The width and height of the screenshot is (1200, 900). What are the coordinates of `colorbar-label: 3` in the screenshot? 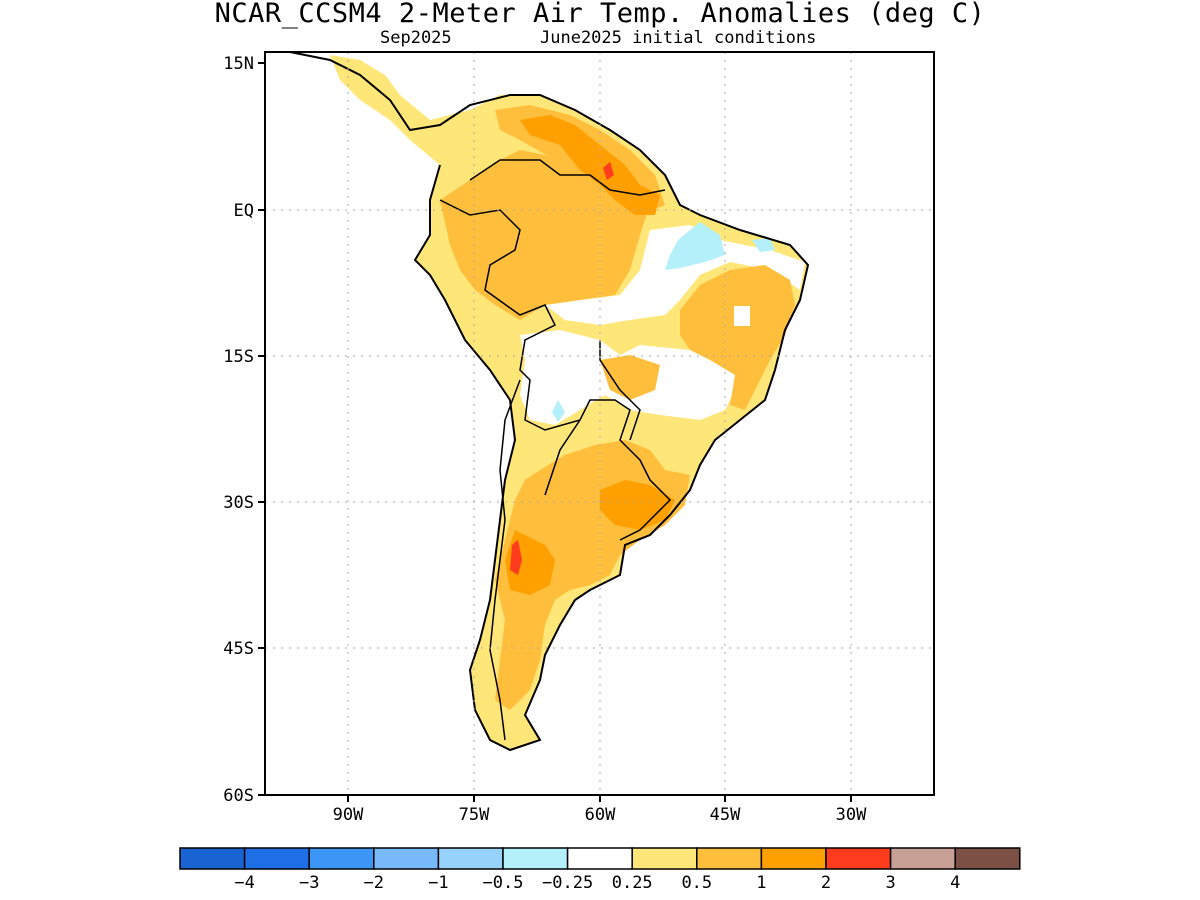 It's located at (890, 883).